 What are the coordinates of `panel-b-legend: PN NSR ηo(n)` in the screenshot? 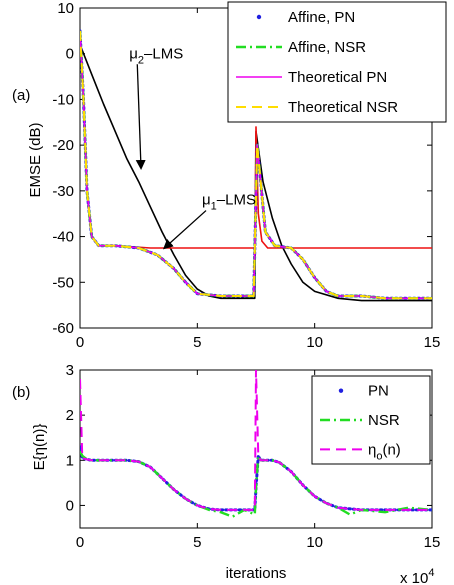 It's located at (371, 420).